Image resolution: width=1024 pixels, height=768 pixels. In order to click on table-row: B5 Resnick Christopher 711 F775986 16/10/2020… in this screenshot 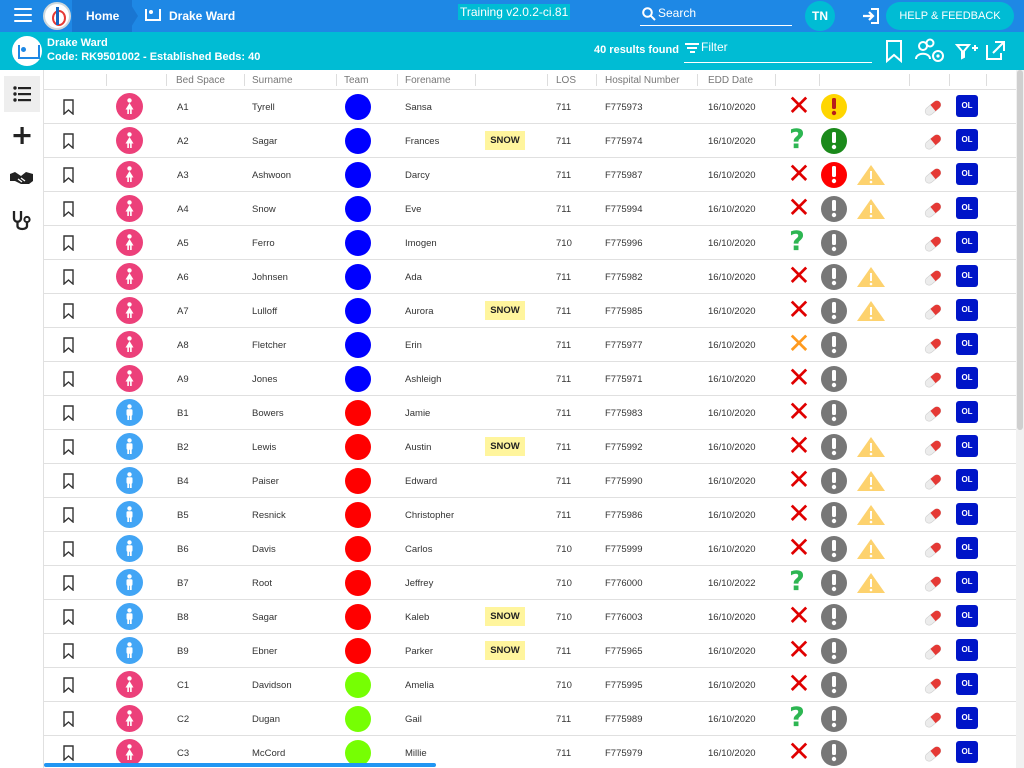, I will do `click(530, 515)`.